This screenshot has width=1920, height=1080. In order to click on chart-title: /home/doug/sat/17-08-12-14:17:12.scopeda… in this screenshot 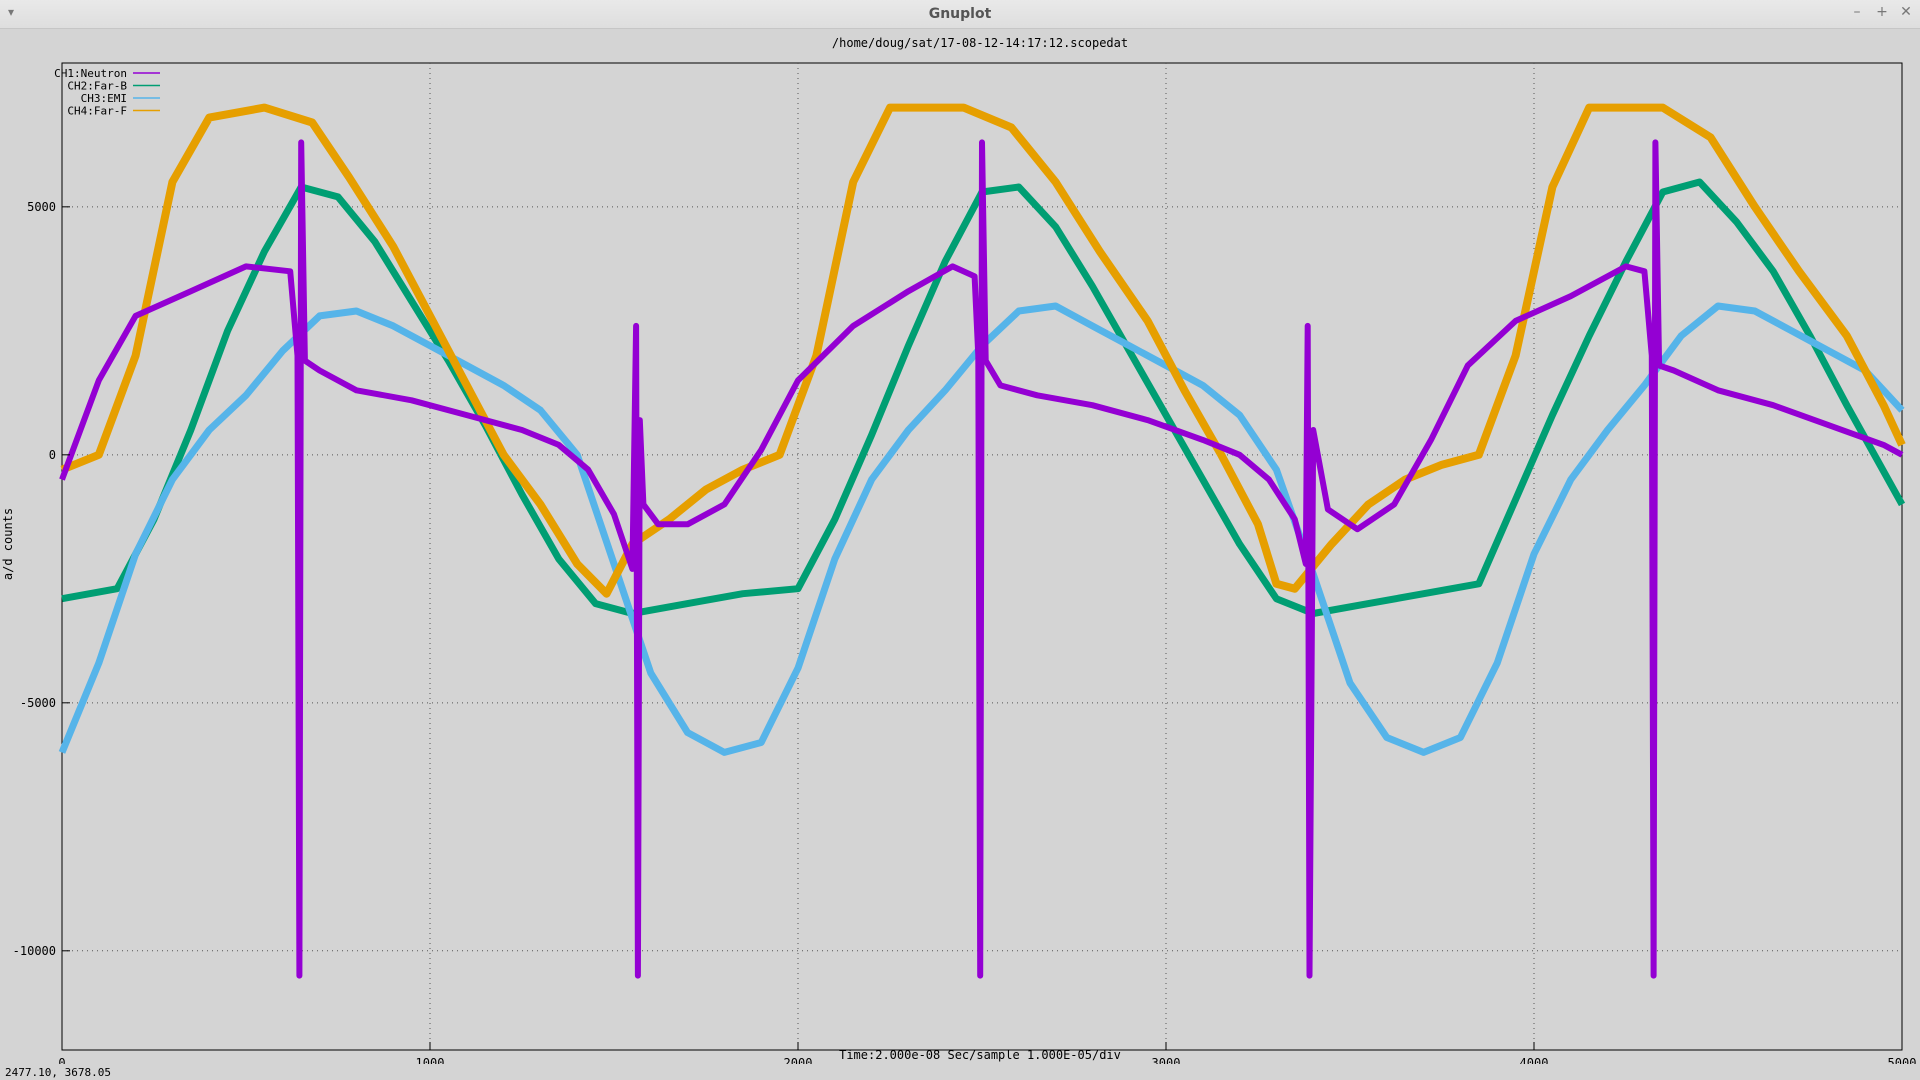, I will do `click(980, 43)`.